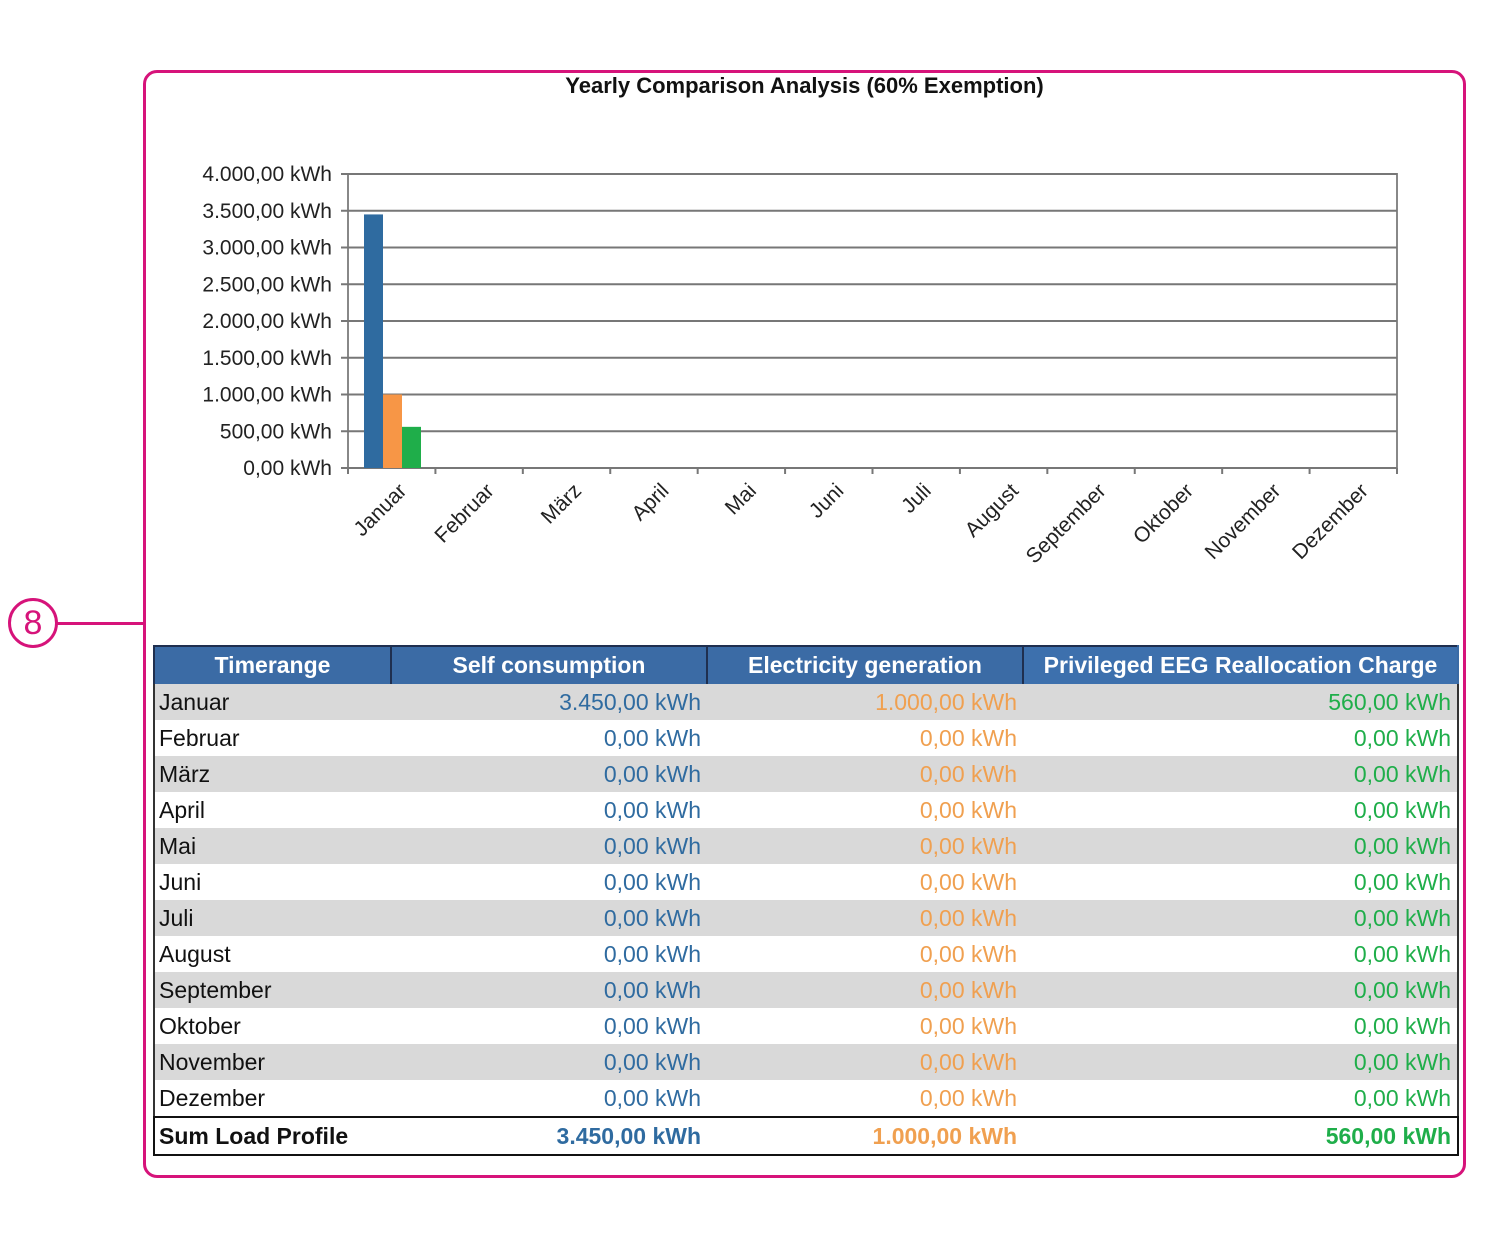  What do you see at coordinates (865, 664) in the screenshot?
I see `header-electricity-generation: Electricity generation` at bounding box center [865, 664].